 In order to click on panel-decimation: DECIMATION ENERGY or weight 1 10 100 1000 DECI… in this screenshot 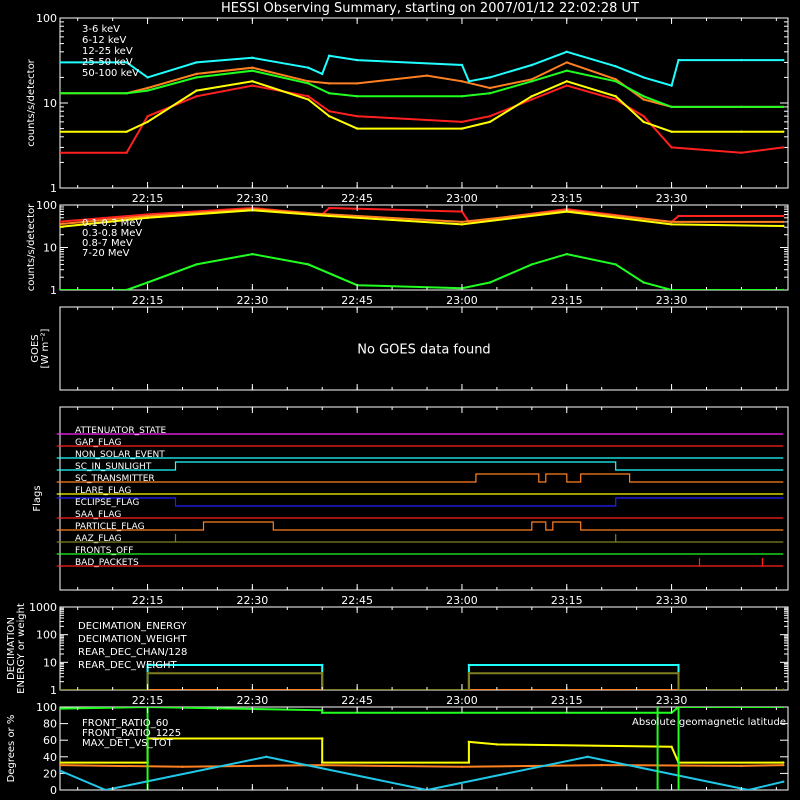, I will do `click(397, 649)`.